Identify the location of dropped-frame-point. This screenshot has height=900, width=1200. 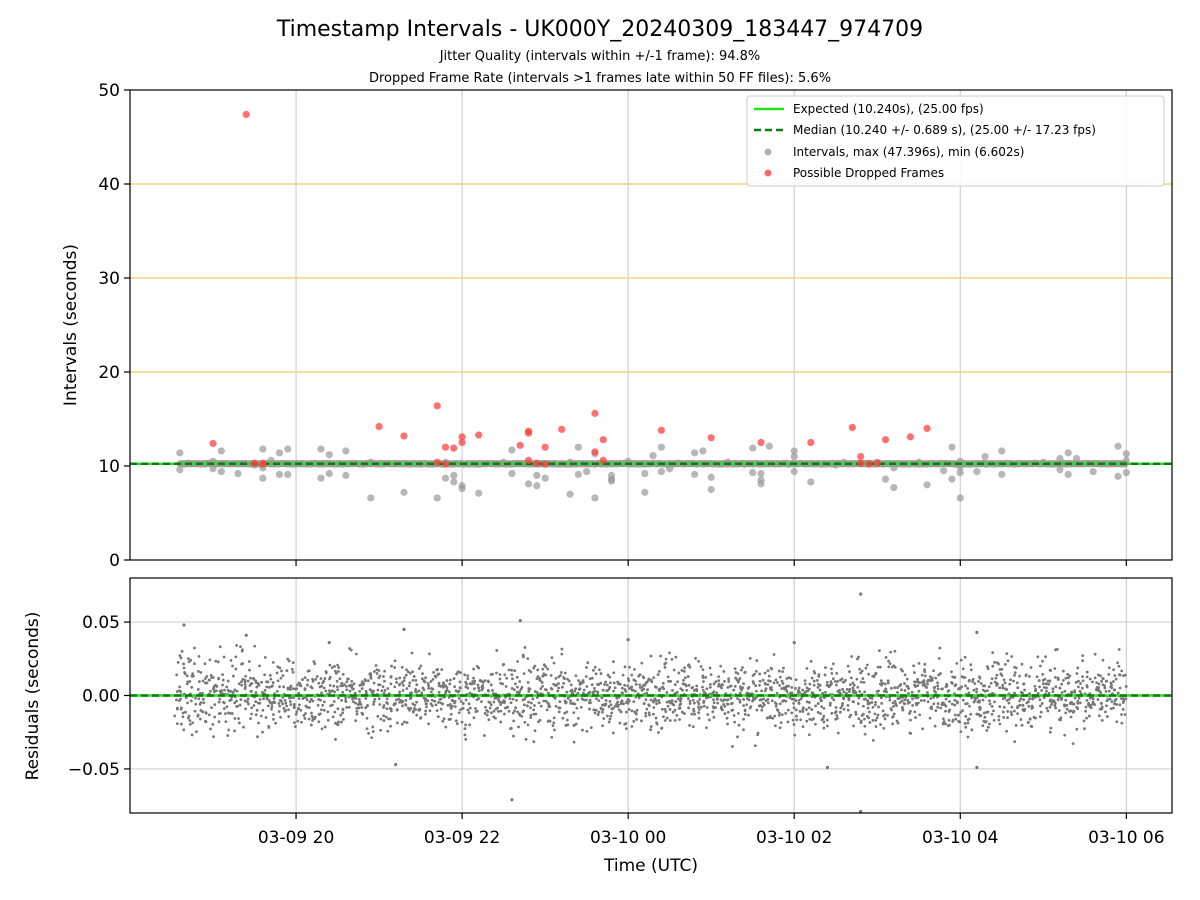
(445, 447).